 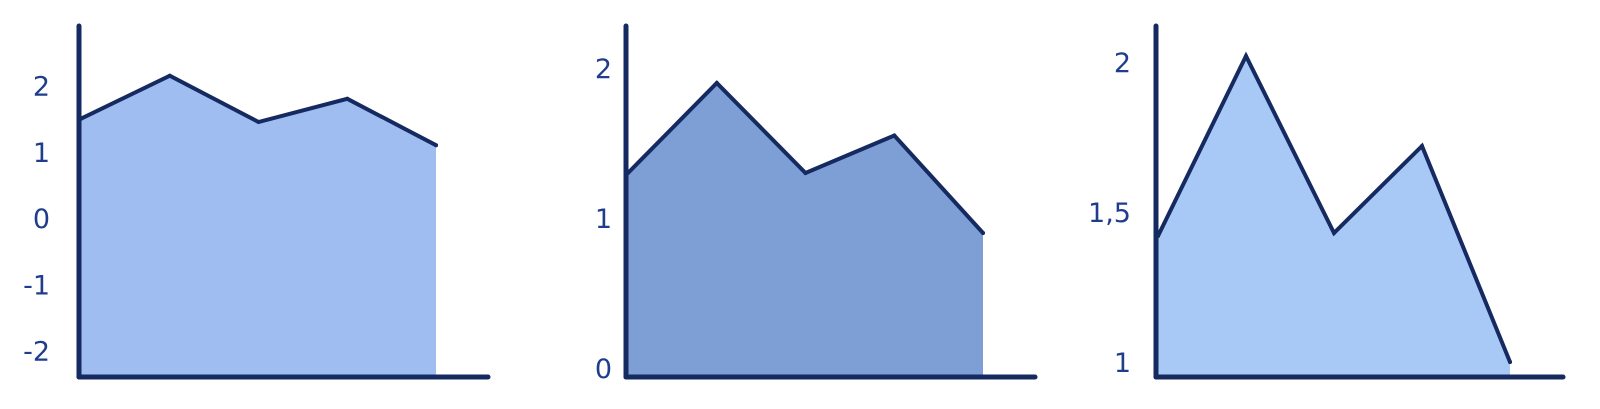 I want to click on y-tick-label: -2, so click(x=36, y=352).